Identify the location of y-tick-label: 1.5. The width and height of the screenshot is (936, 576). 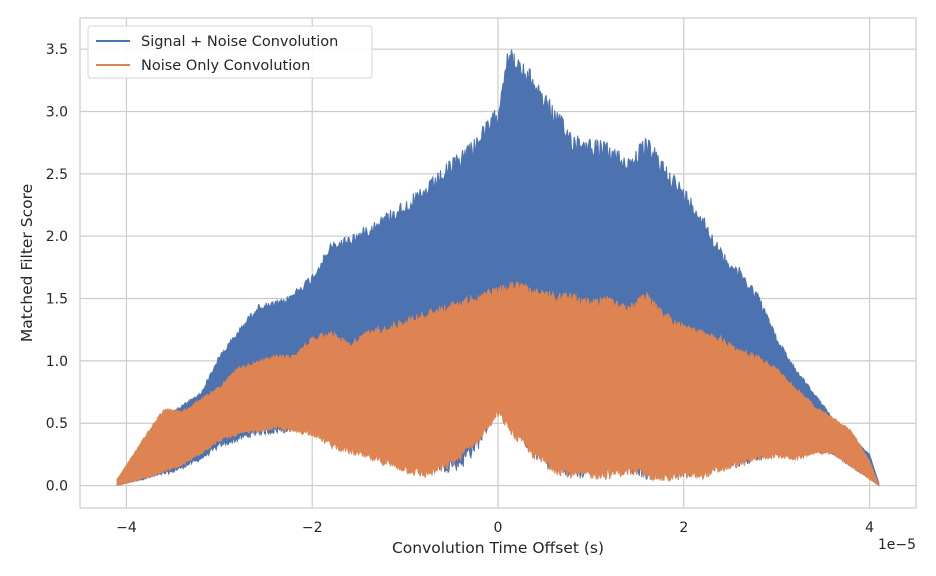
(57, 300).